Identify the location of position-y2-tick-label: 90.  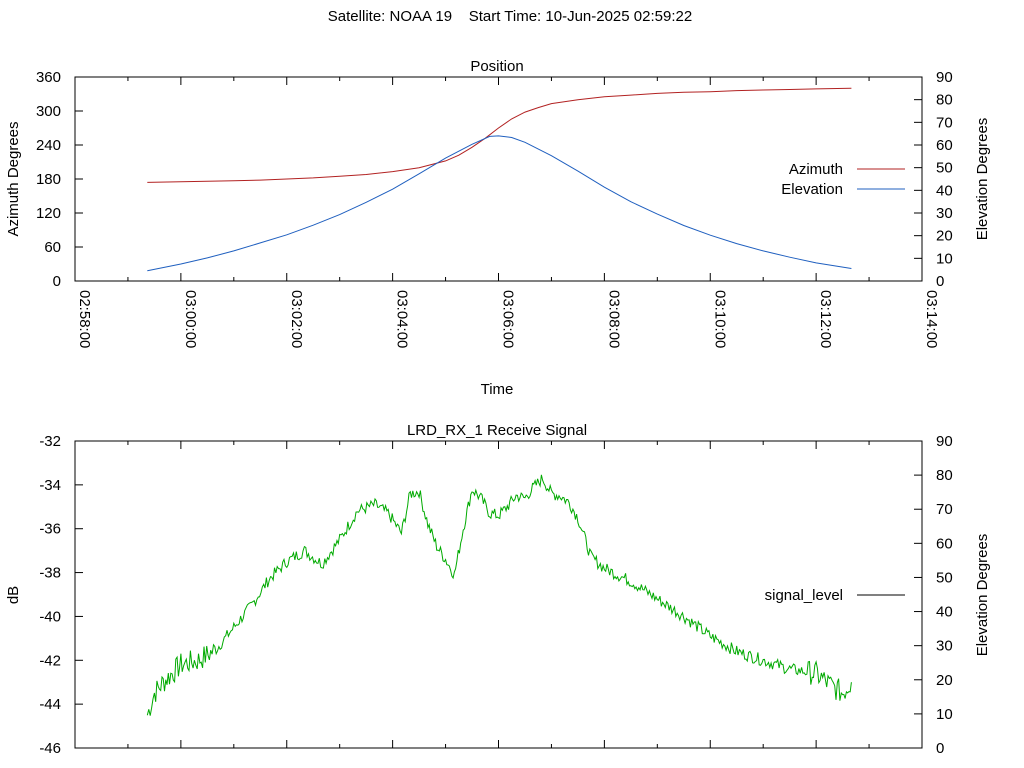
(944, 77).